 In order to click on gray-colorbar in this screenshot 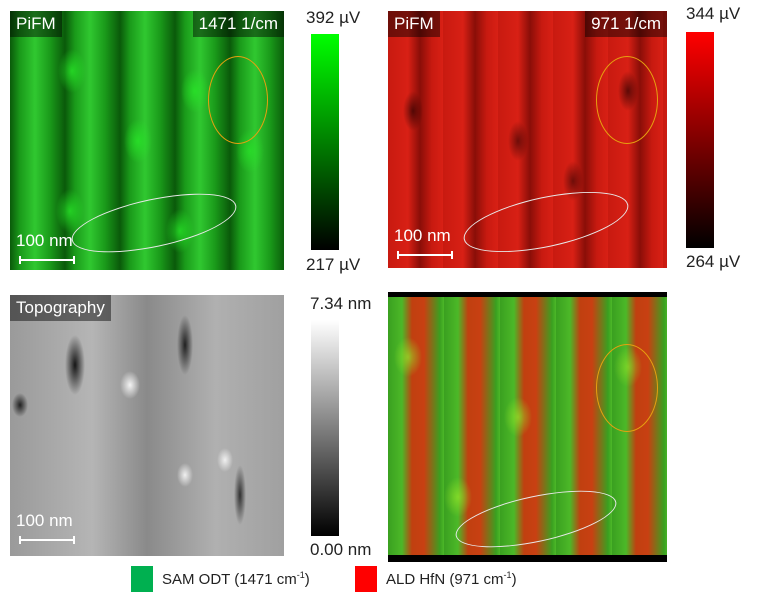, I will do `click(325, 428)`.